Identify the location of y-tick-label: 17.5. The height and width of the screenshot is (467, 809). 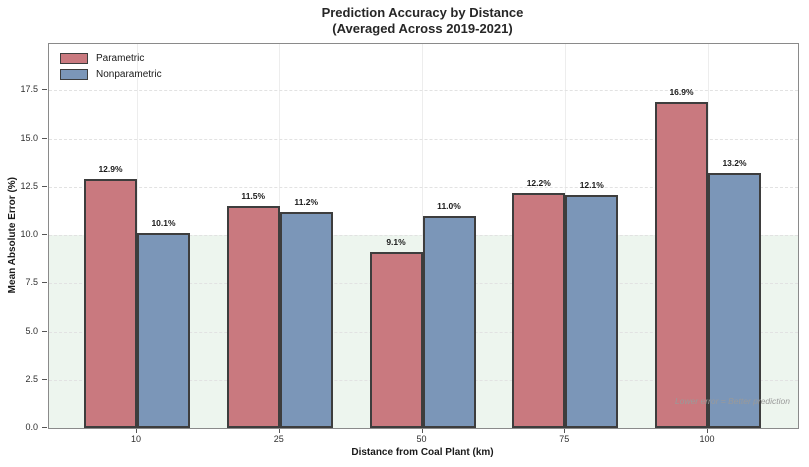
(29, 89).